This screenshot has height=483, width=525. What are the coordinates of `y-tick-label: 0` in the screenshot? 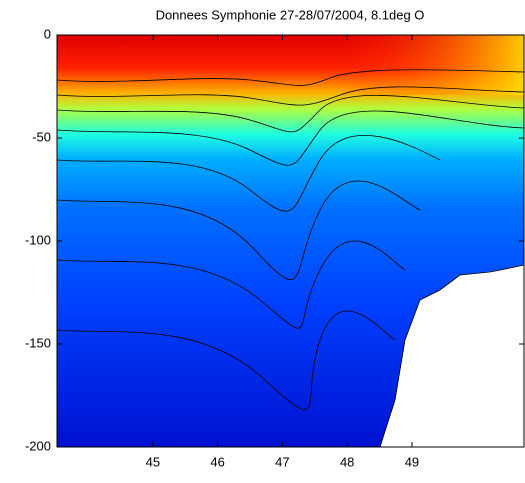 It's located at (47, 33).